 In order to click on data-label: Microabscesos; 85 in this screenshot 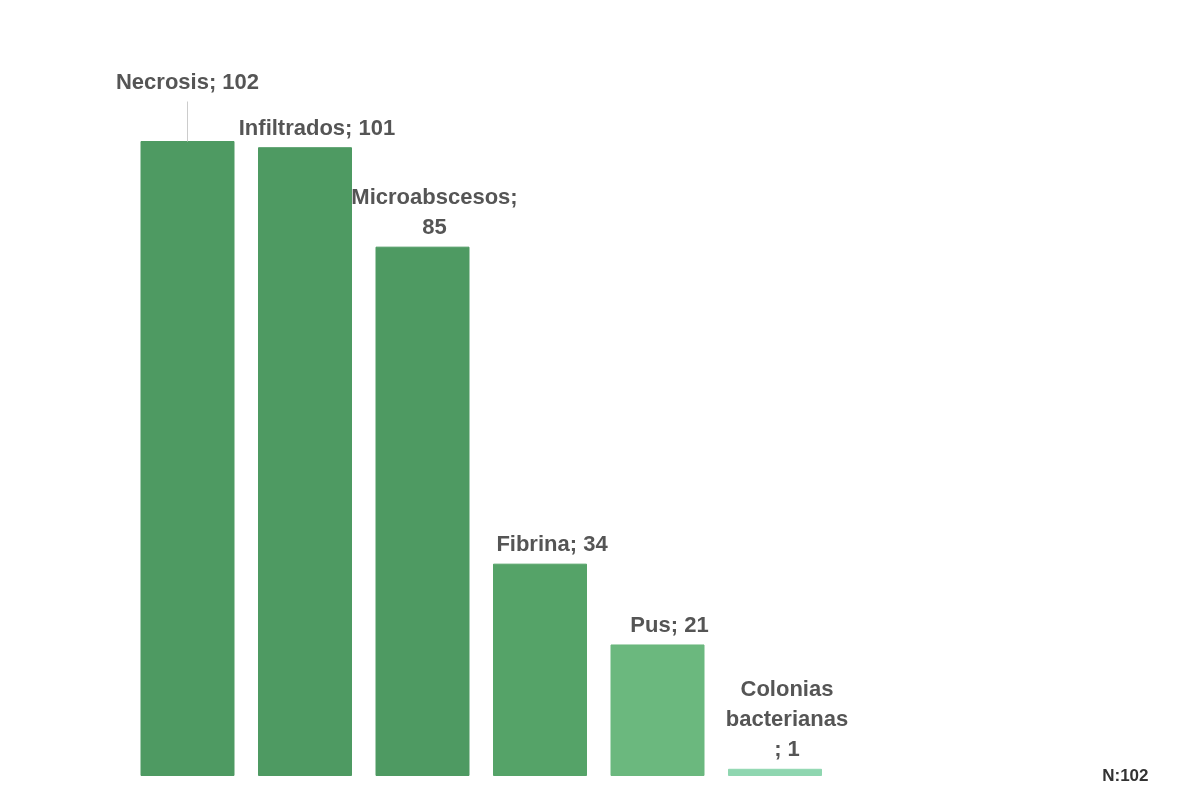, I will do `click(434, 212)`.